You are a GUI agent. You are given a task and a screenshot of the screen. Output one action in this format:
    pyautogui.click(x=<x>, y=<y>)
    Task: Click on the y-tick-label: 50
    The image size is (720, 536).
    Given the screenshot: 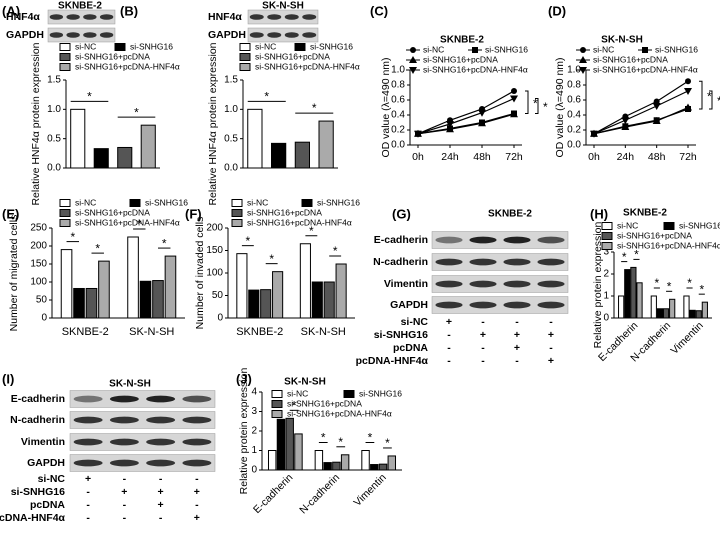 What is the action you would take?
    pyautogui.click(x=42, y=300)
    